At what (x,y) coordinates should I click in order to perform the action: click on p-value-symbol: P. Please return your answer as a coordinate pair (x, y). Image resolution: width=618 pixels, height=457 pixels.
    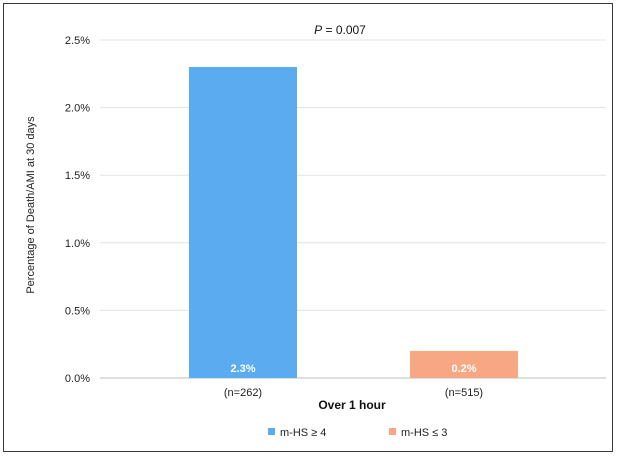
    Looking at the image, I should click on (318, 30).